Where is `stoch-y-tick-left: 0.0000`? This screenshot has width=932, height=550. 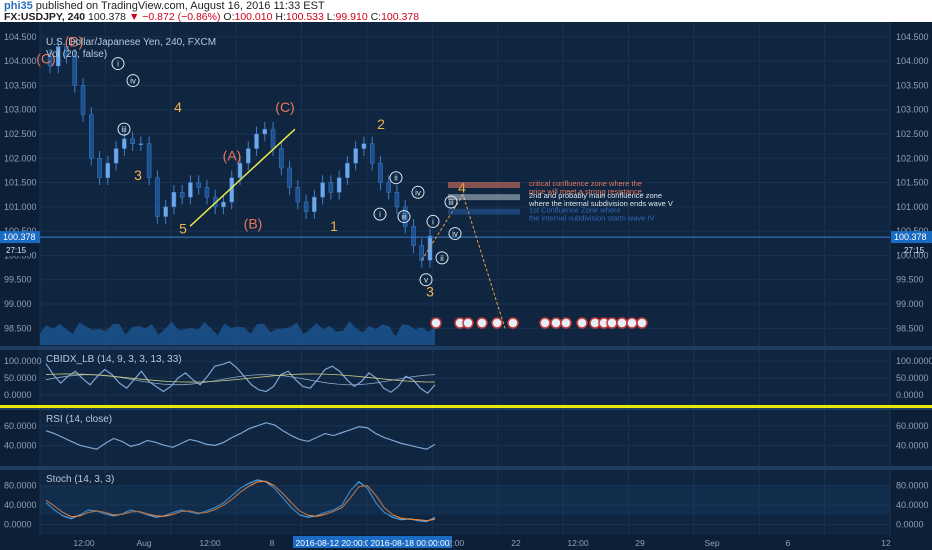
stoch-y-tick-left: 0.0000 is located at coordinates (18, 525).